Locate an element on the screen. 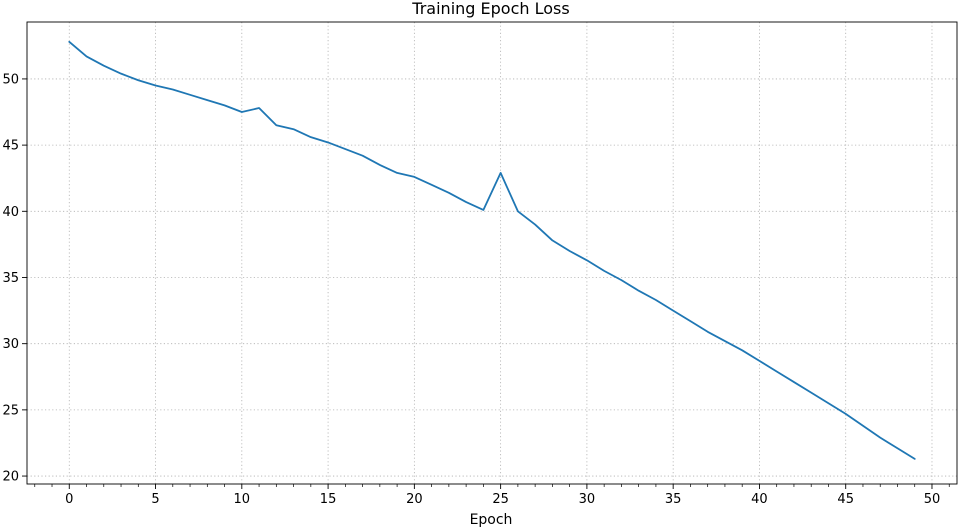 The width and height of the screenshot is (959, 527). y-tick-label: 50 is located at coordinates (10, 79).